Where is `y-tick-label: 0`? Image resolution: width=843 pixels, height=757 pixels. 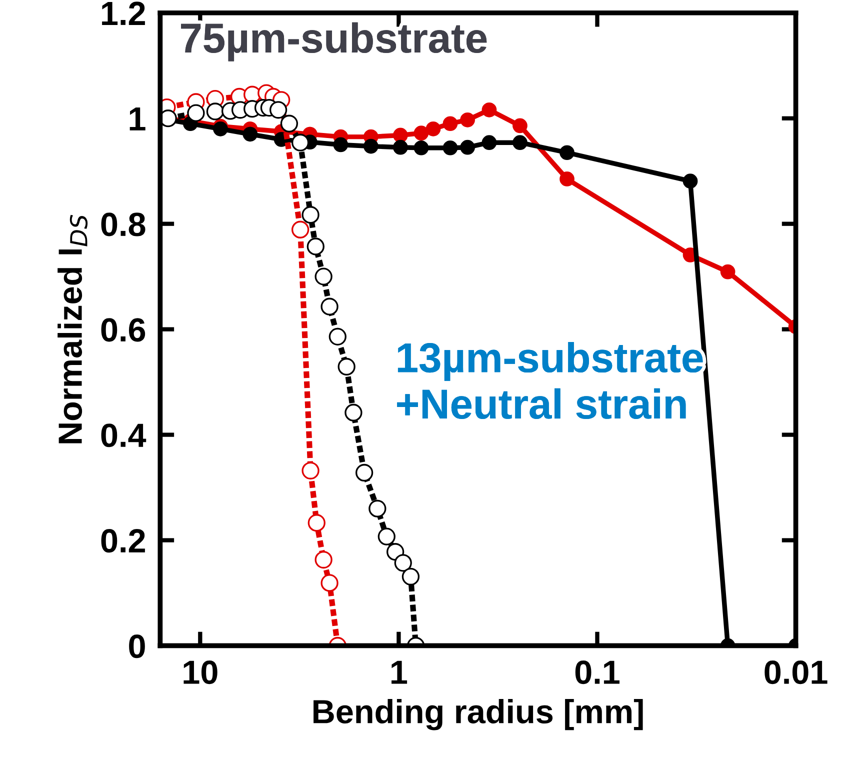
y-tick-label: 0 is located at coordinates (137, 646).